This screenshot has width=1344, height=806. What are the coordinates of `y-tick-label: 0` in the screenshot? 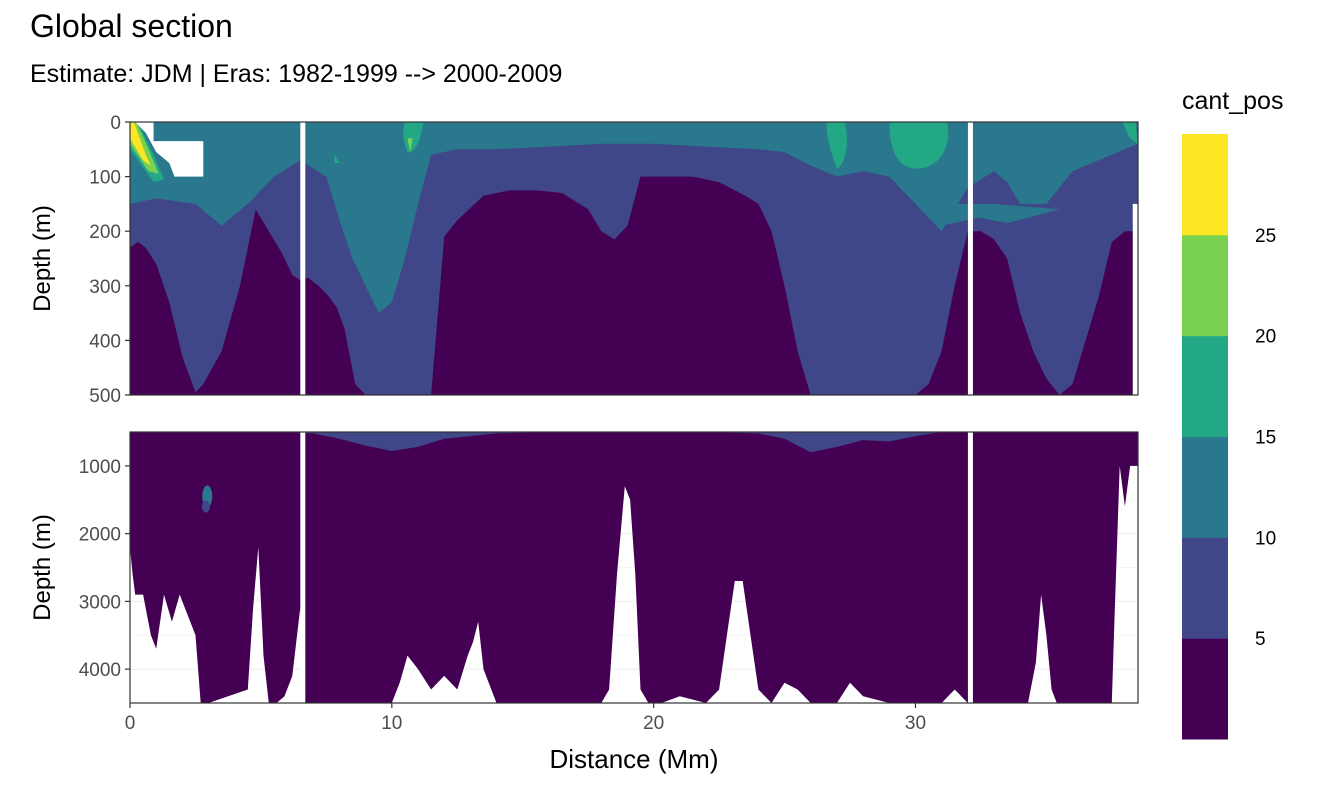 It's located at (115, 123).